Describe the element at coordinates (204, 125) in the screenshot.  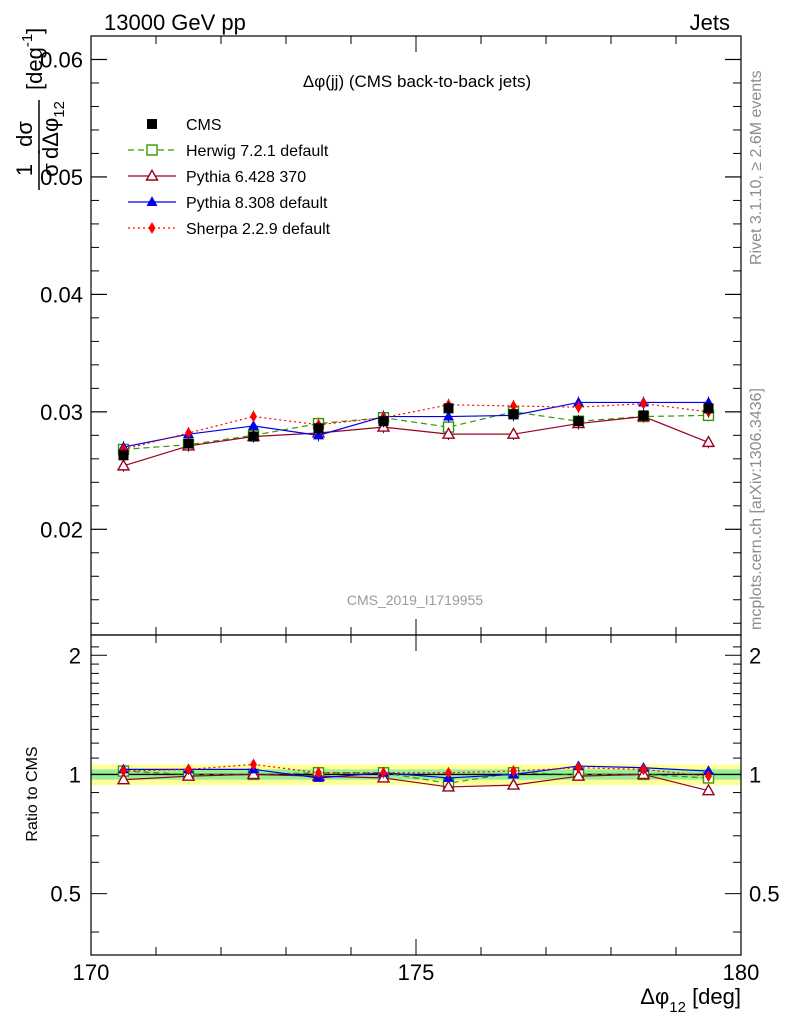
I see `legend-label: CMS` at that location.